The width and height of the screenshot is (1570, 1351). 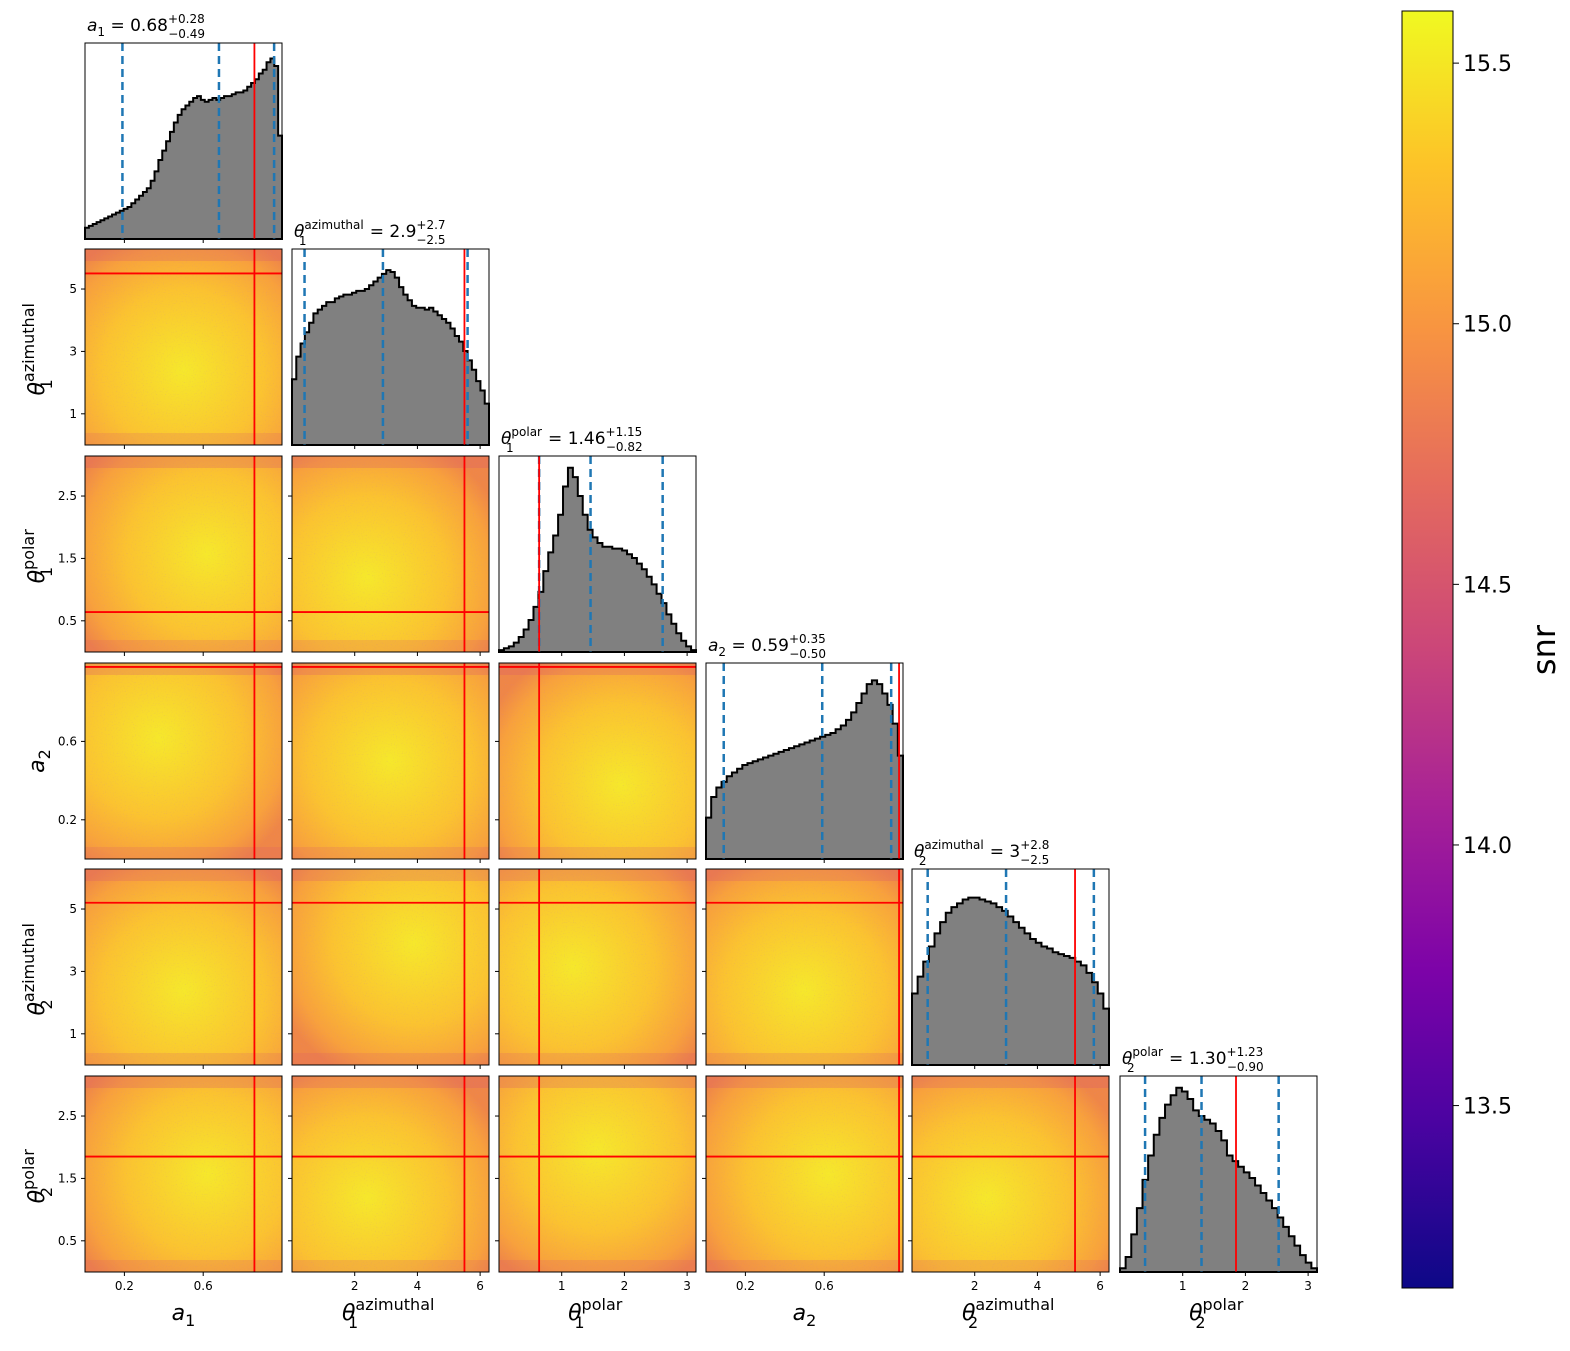 I want to click on density-panel-theta1_pol-vs-theta1_az, so click(x=389, y=555).